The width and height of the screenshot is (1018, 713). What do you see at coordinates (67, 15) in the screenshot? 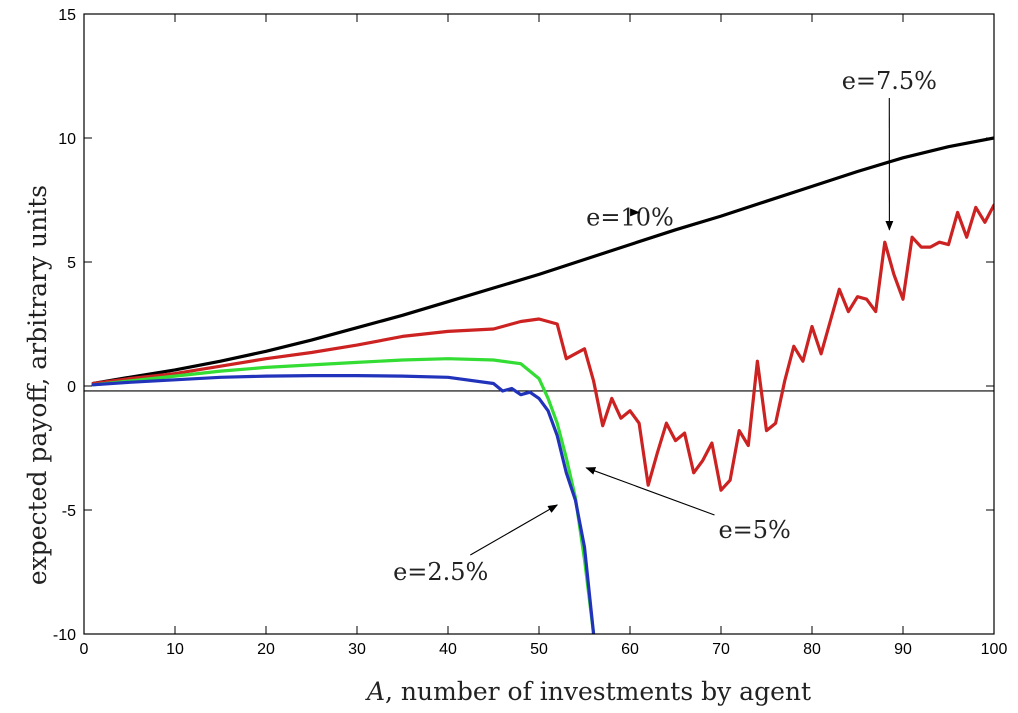
I see `y-tick-label: 15` at bounding box center [67, 15].